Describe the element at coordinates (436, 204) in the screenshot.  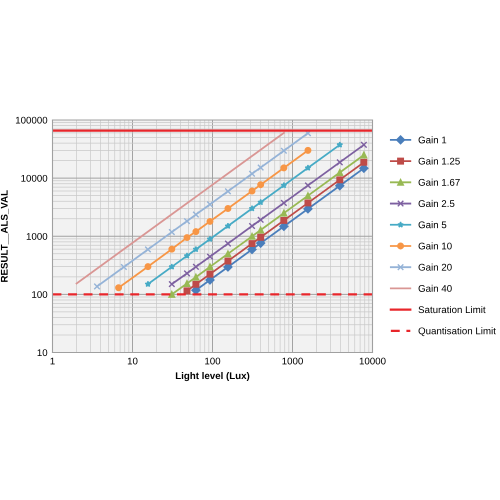
I see `legend-label: Gain 2.5` at that location.